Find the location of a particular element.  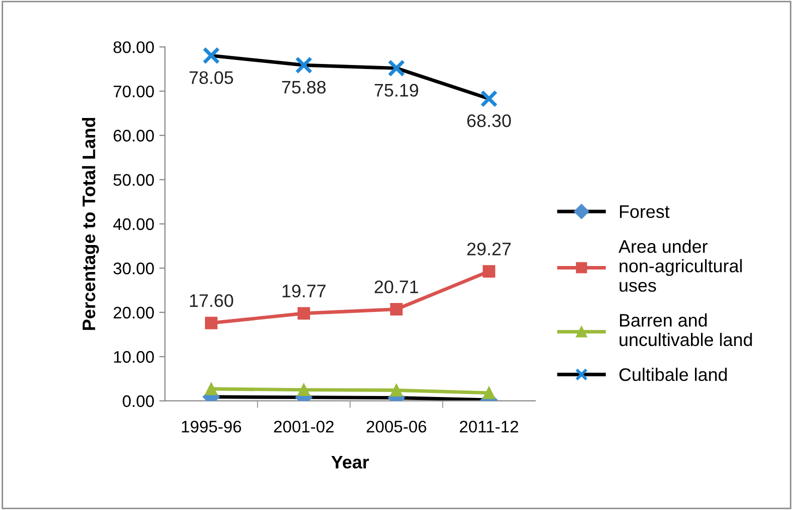

legend-label: Forest is located at coordinates (645, 211).